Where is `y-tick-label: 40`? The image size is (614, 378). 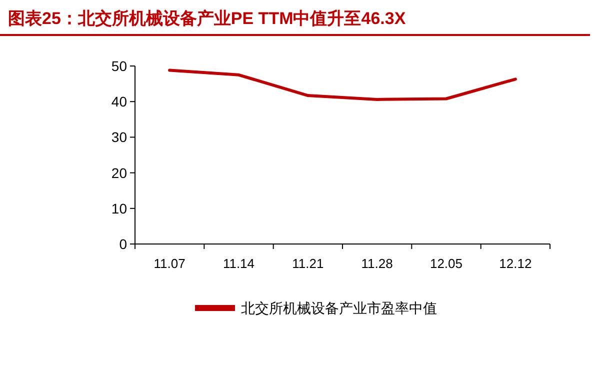 y-tick-label: 40 is located at coordinates (119, 102).